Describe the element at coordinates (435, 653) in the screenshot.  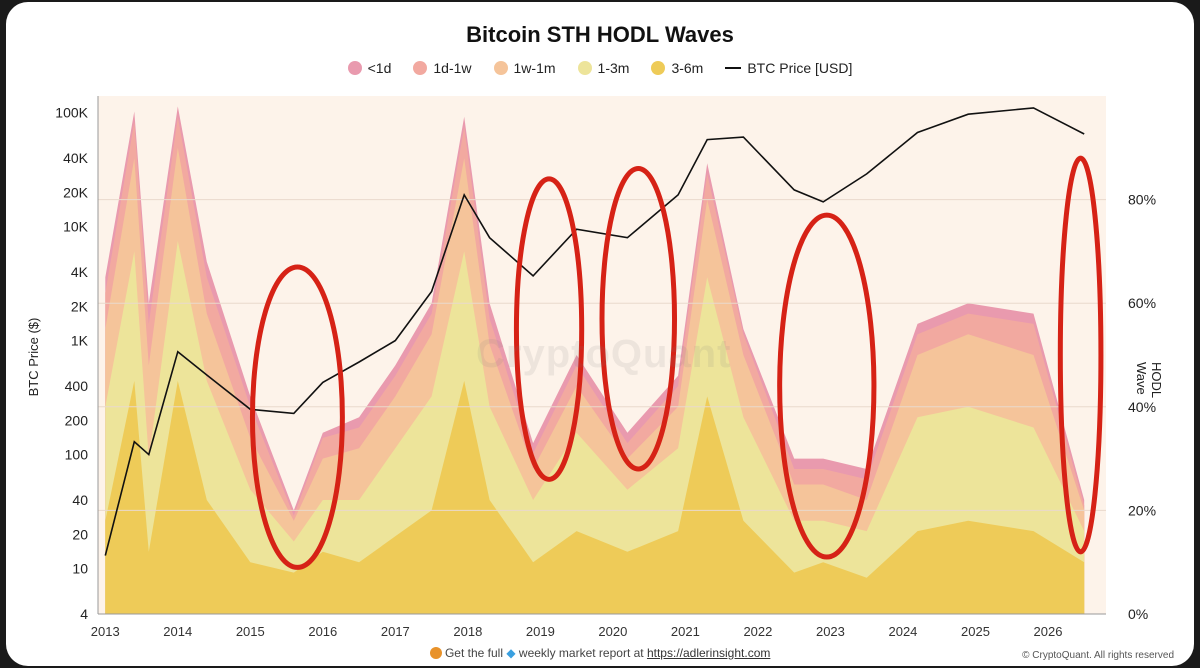
I see `orange-circle-icon` at that location.